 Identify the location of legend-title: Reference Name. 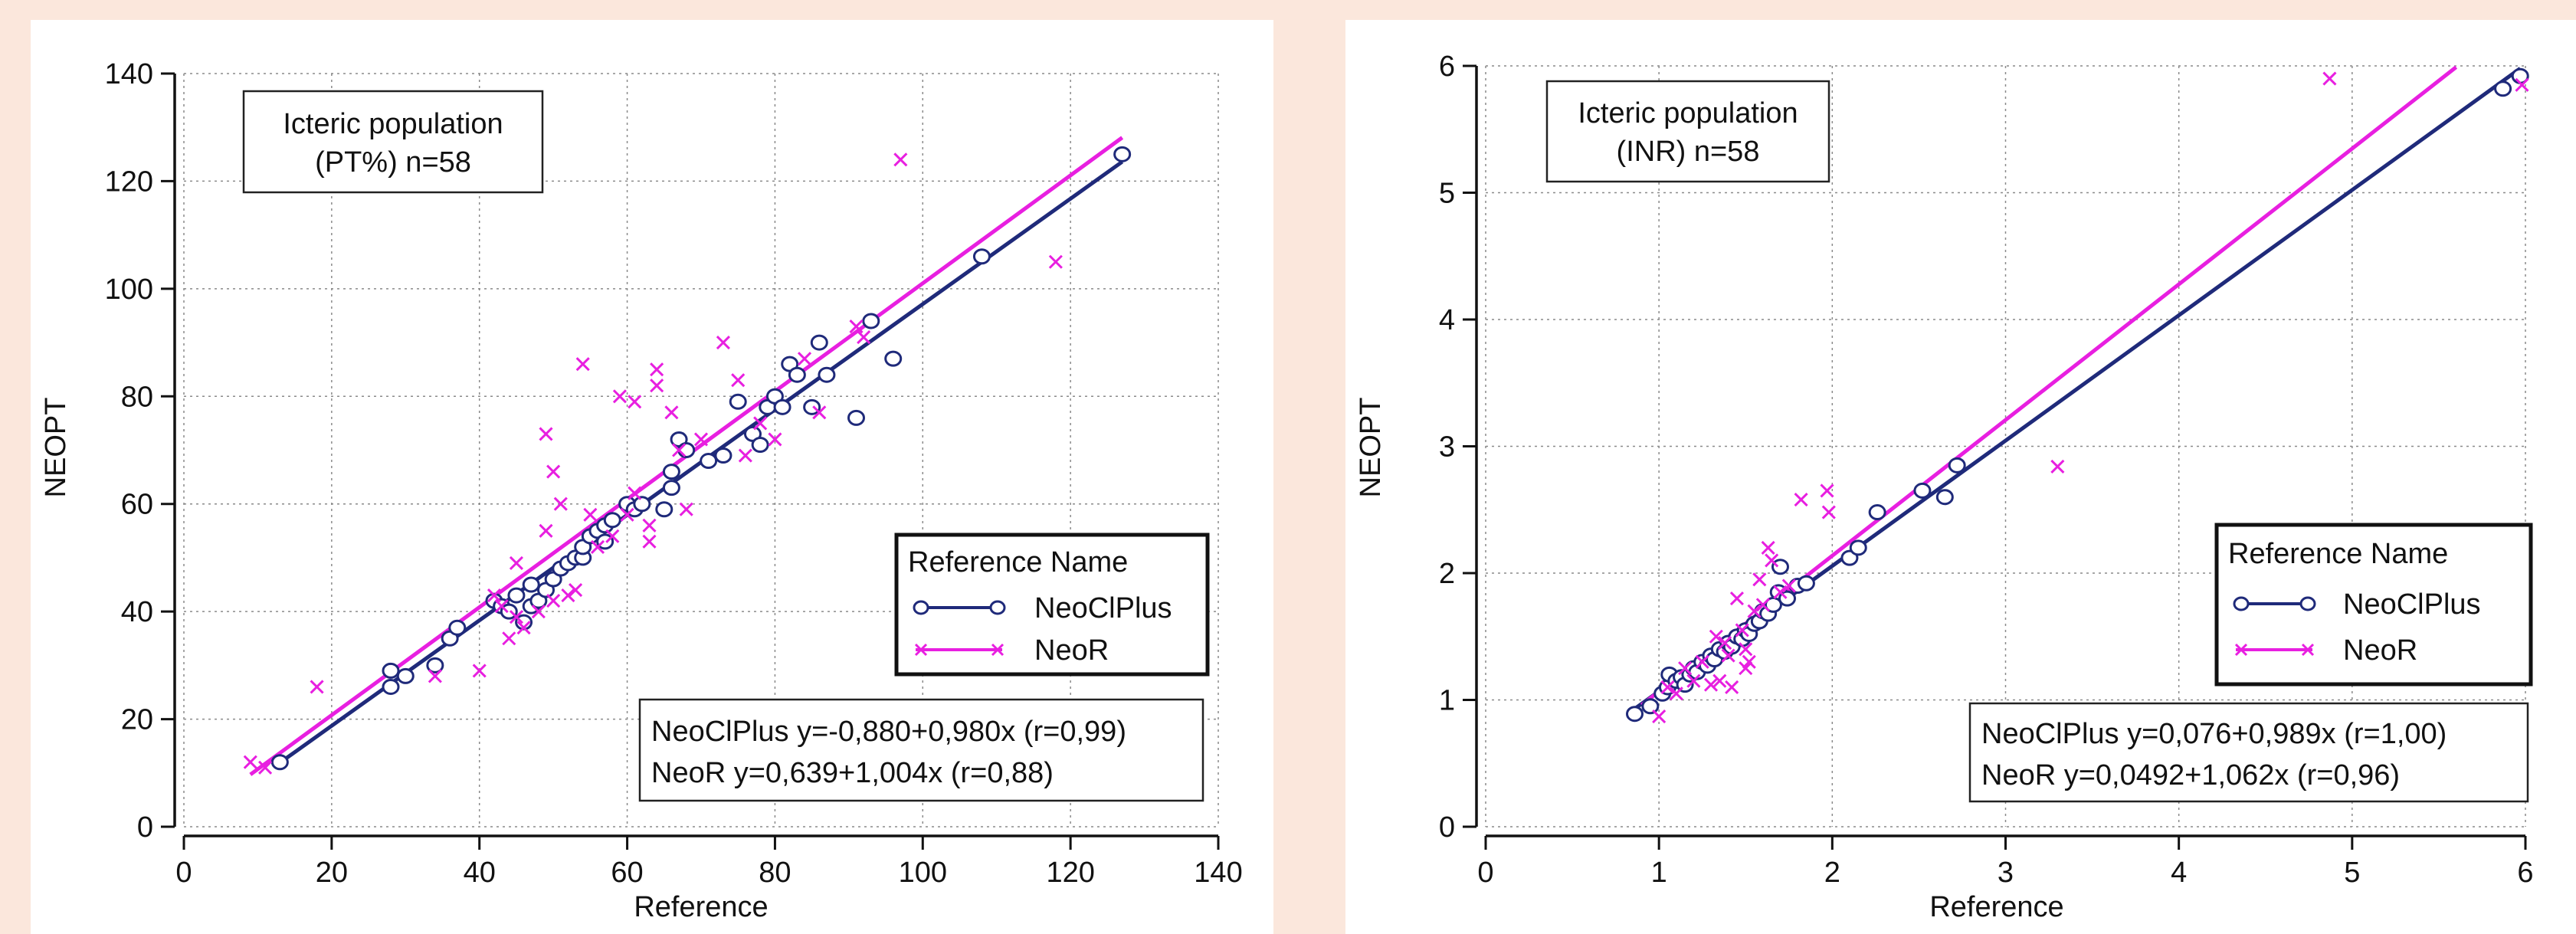
(1018, 562).